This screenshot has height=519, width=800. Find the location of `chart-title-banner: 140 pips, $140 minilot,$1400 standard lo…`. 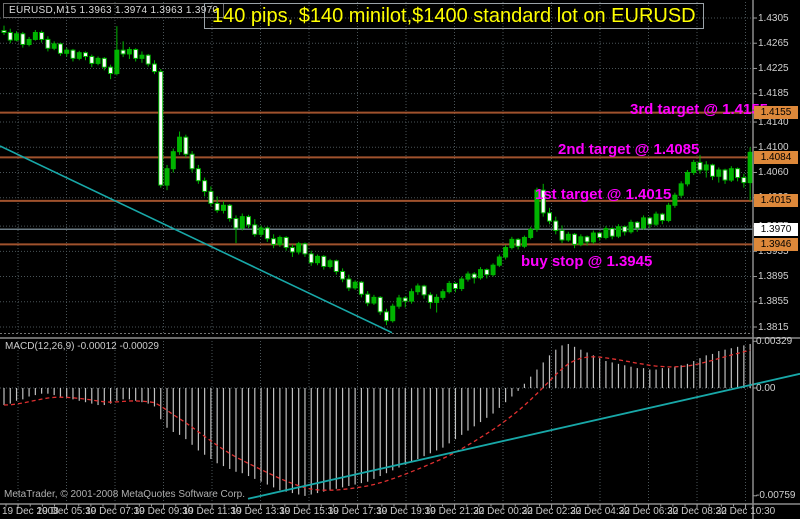

chart-title-banner: 140 pips, $140 minilot,$1400 standard lo… is located at coordinates (454, 16).